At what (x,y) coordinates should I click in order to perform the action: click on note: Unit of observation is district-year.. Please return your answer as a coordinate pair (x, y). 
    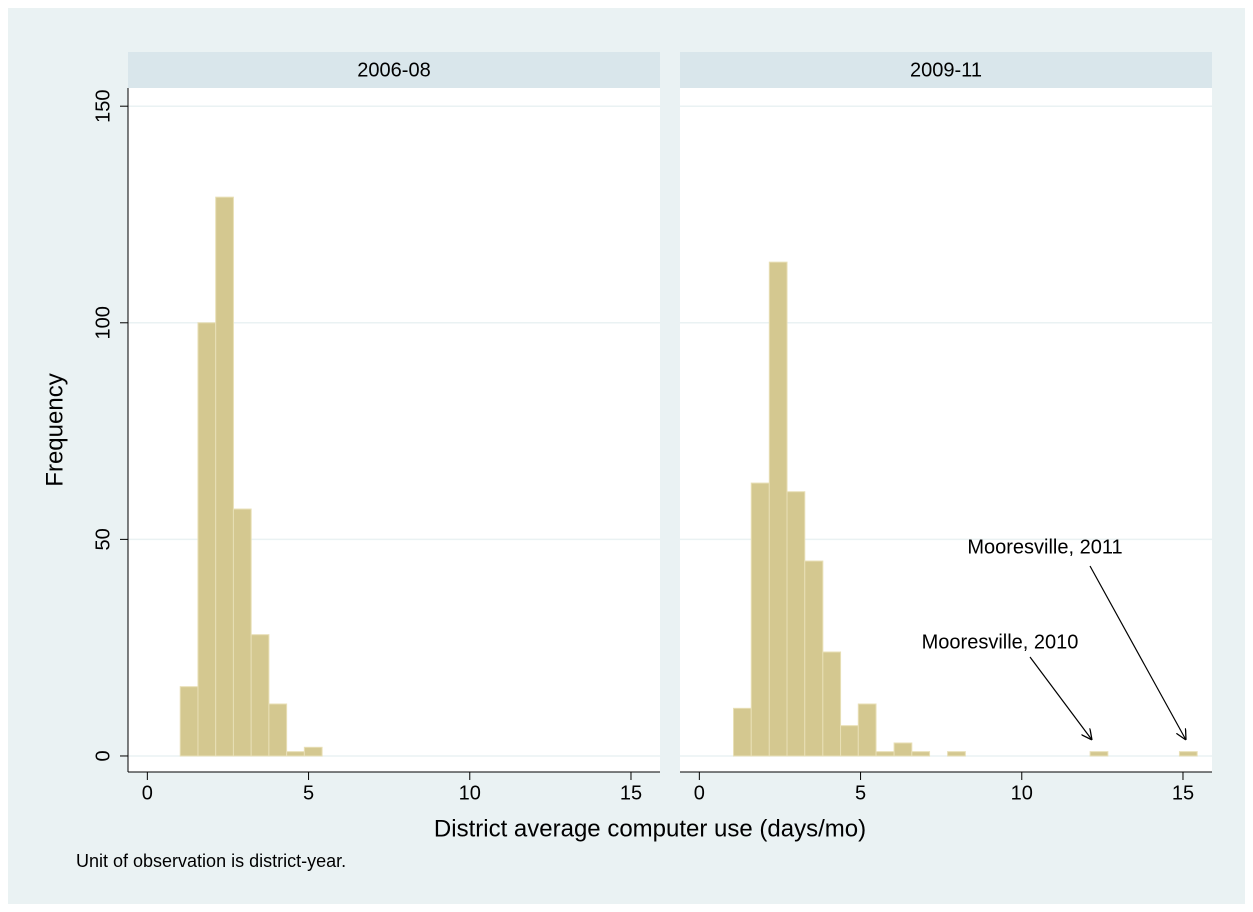
    Looking at the image, I should click on (211, 861).